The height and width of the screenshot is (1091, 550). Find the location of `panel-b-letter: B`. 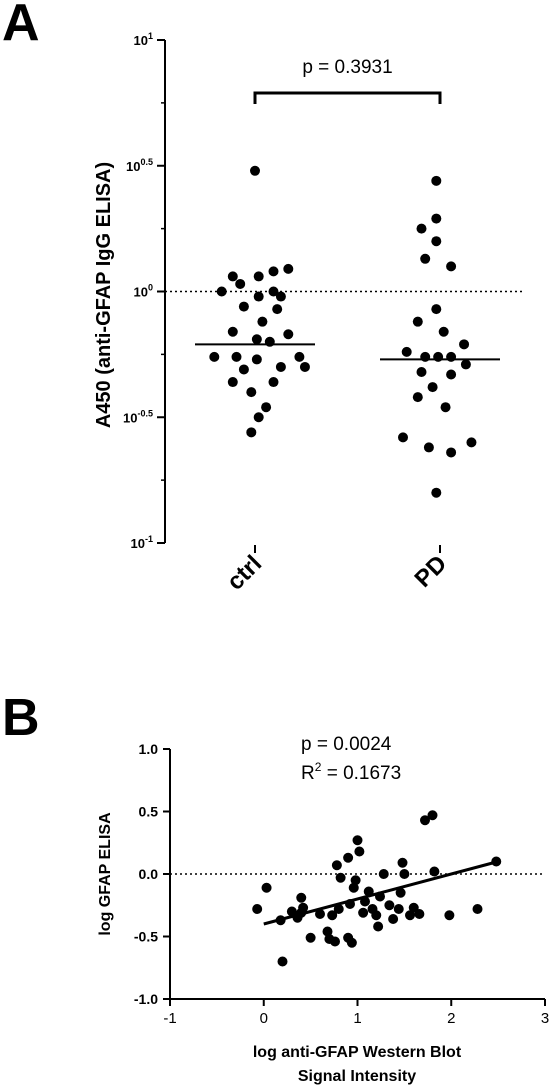

panel-b-letter: B is located at coordinates (21, 718).